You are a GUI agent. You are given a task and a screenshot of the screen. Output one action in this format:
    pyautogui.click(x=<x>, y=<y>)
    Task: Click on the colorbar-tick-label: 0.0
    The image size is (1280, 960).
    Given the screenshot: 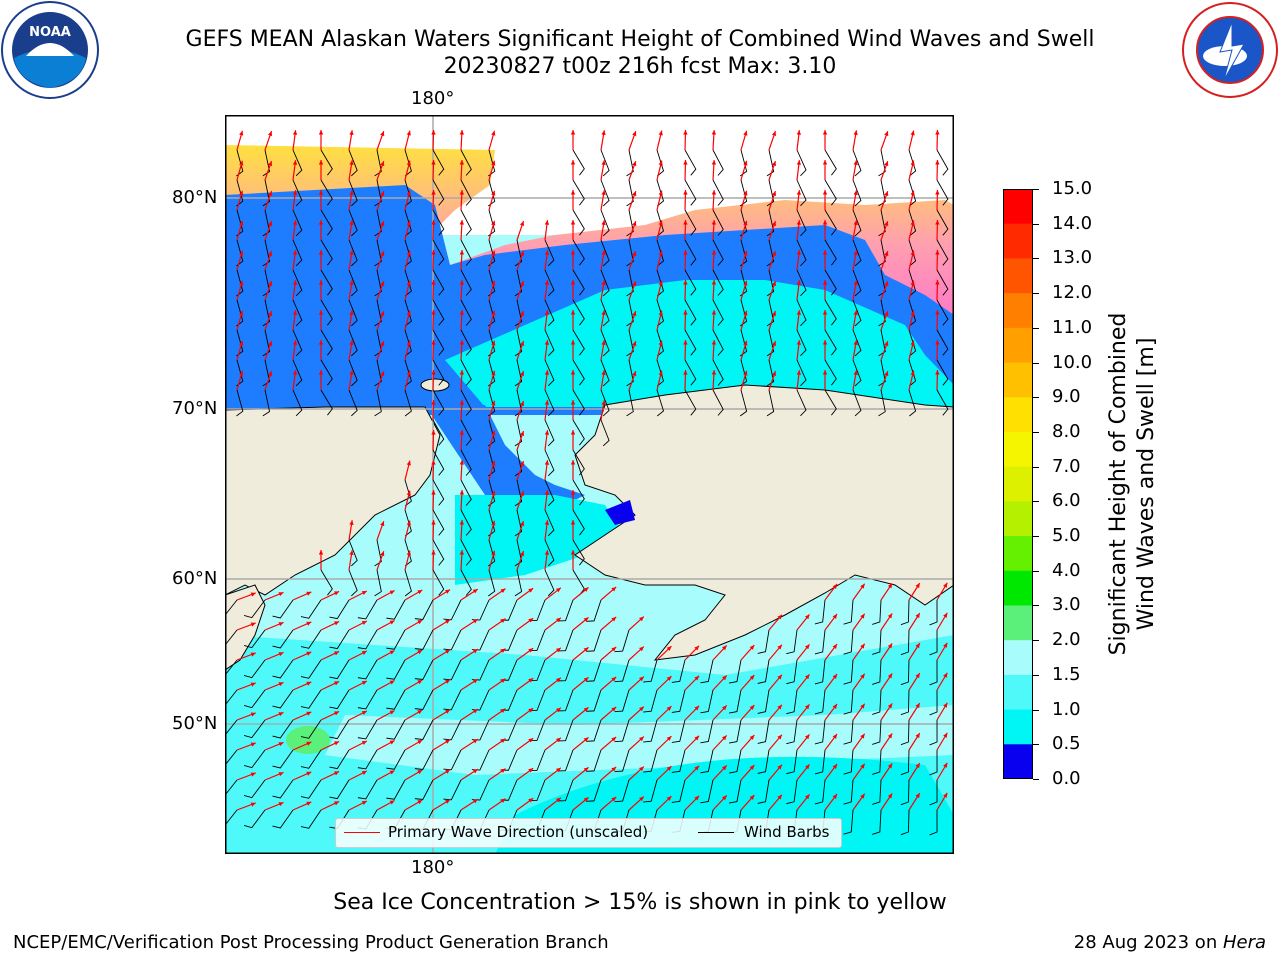 What is the action you would take?
    pyautogui.click(x=1066, y=778)
    